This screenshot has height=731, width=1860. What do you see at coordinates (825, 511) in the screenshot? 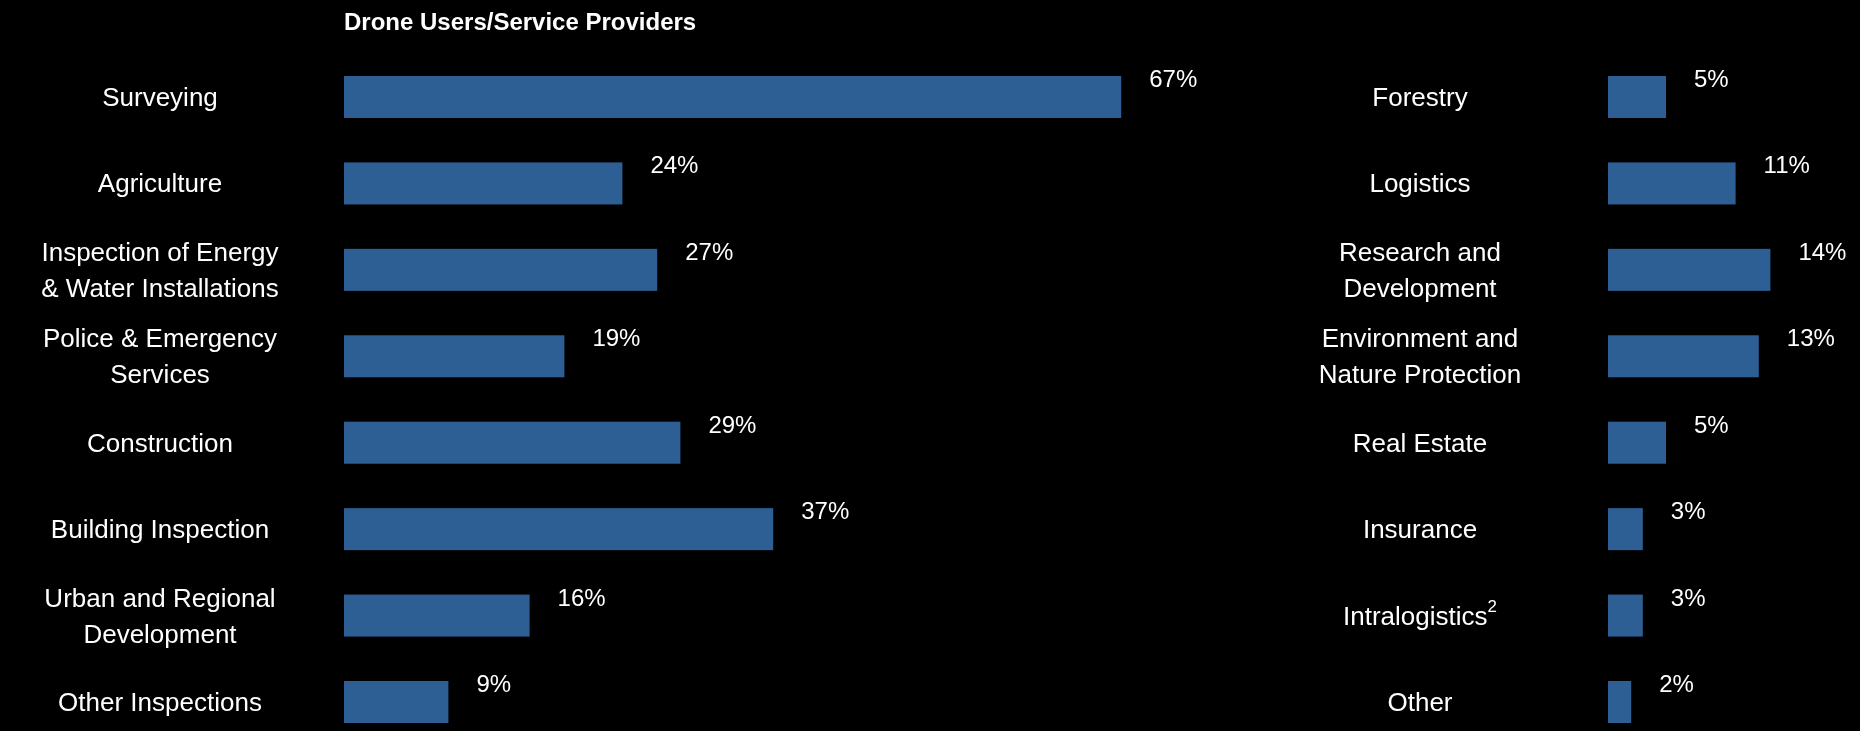
I see `data-label: 37%` at bounding box center [825, 511].